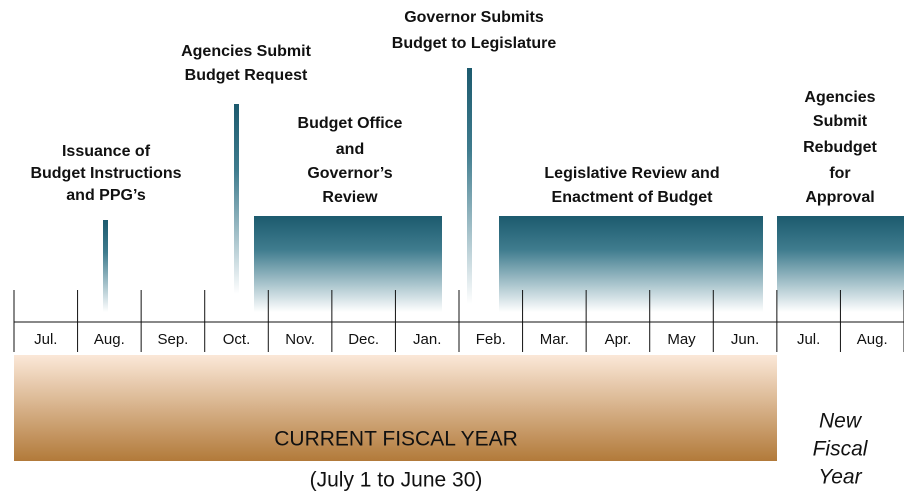 This screenshot has width=904, height=497. Describe the element at coordinates (840, 121) in the screenshot. I see `event-label: Submit` at that location.